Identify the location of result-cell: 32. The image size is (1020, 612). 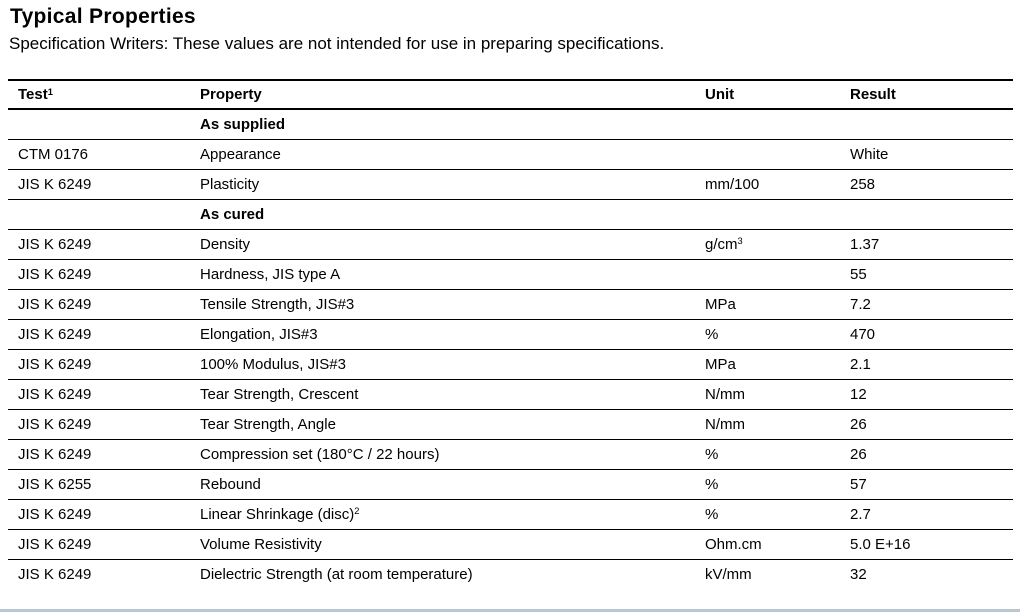
(858, 574).